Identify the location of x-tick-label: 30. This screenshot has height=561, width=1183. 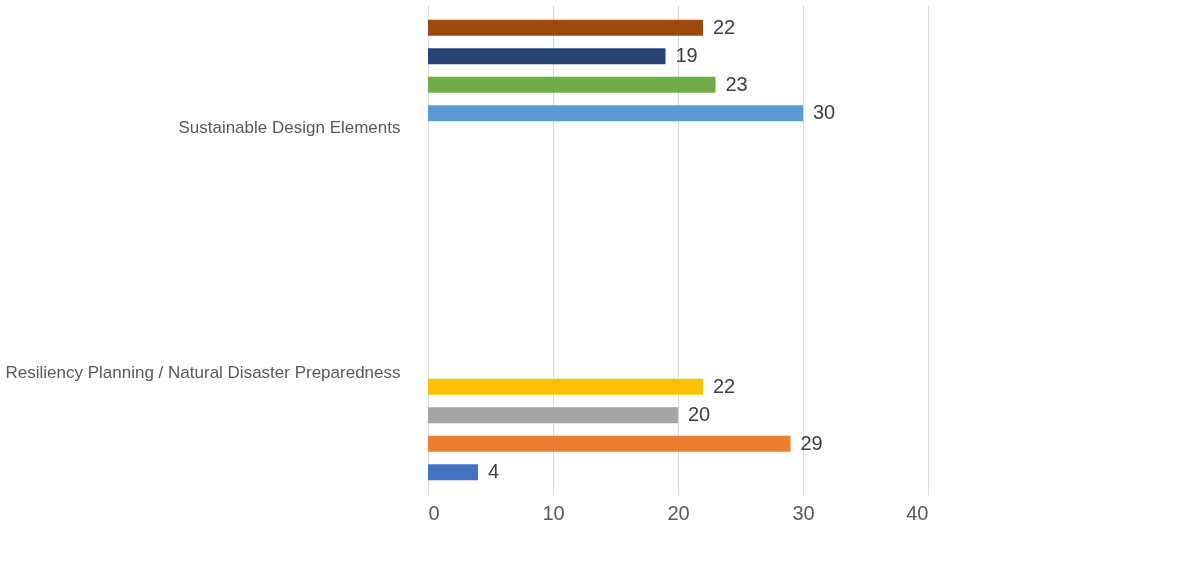
(803, 512).